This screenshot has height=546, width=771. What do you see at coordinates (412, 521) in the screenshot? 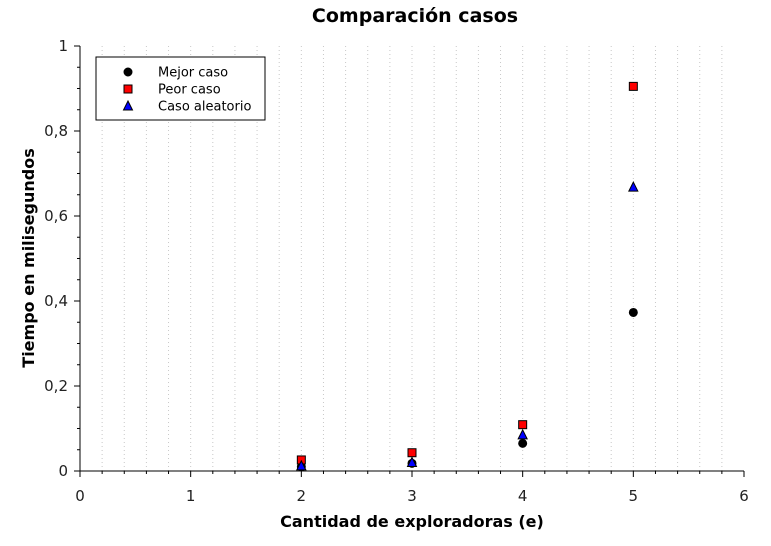
I see `x-axis-label: Cantidad de exploradoras (e)` at bounding box center [412, 521].